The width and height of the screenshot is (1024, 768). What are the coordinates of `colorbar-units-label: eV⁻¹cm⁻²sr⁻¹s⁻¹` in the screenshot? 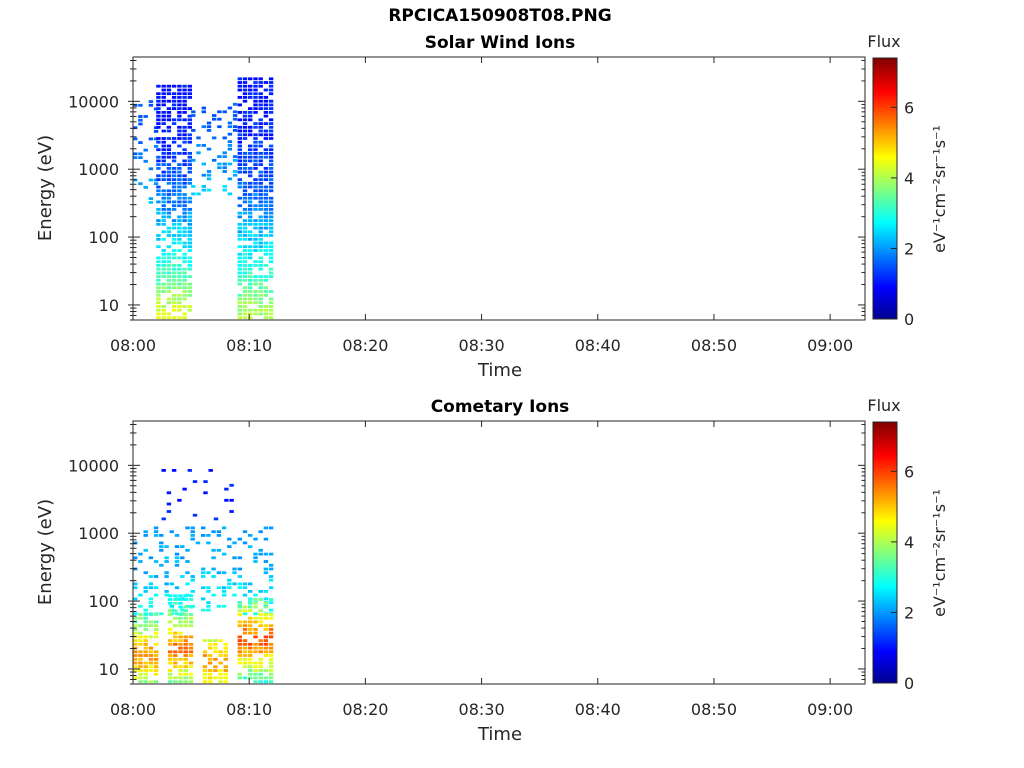 It's located at (939, 189).